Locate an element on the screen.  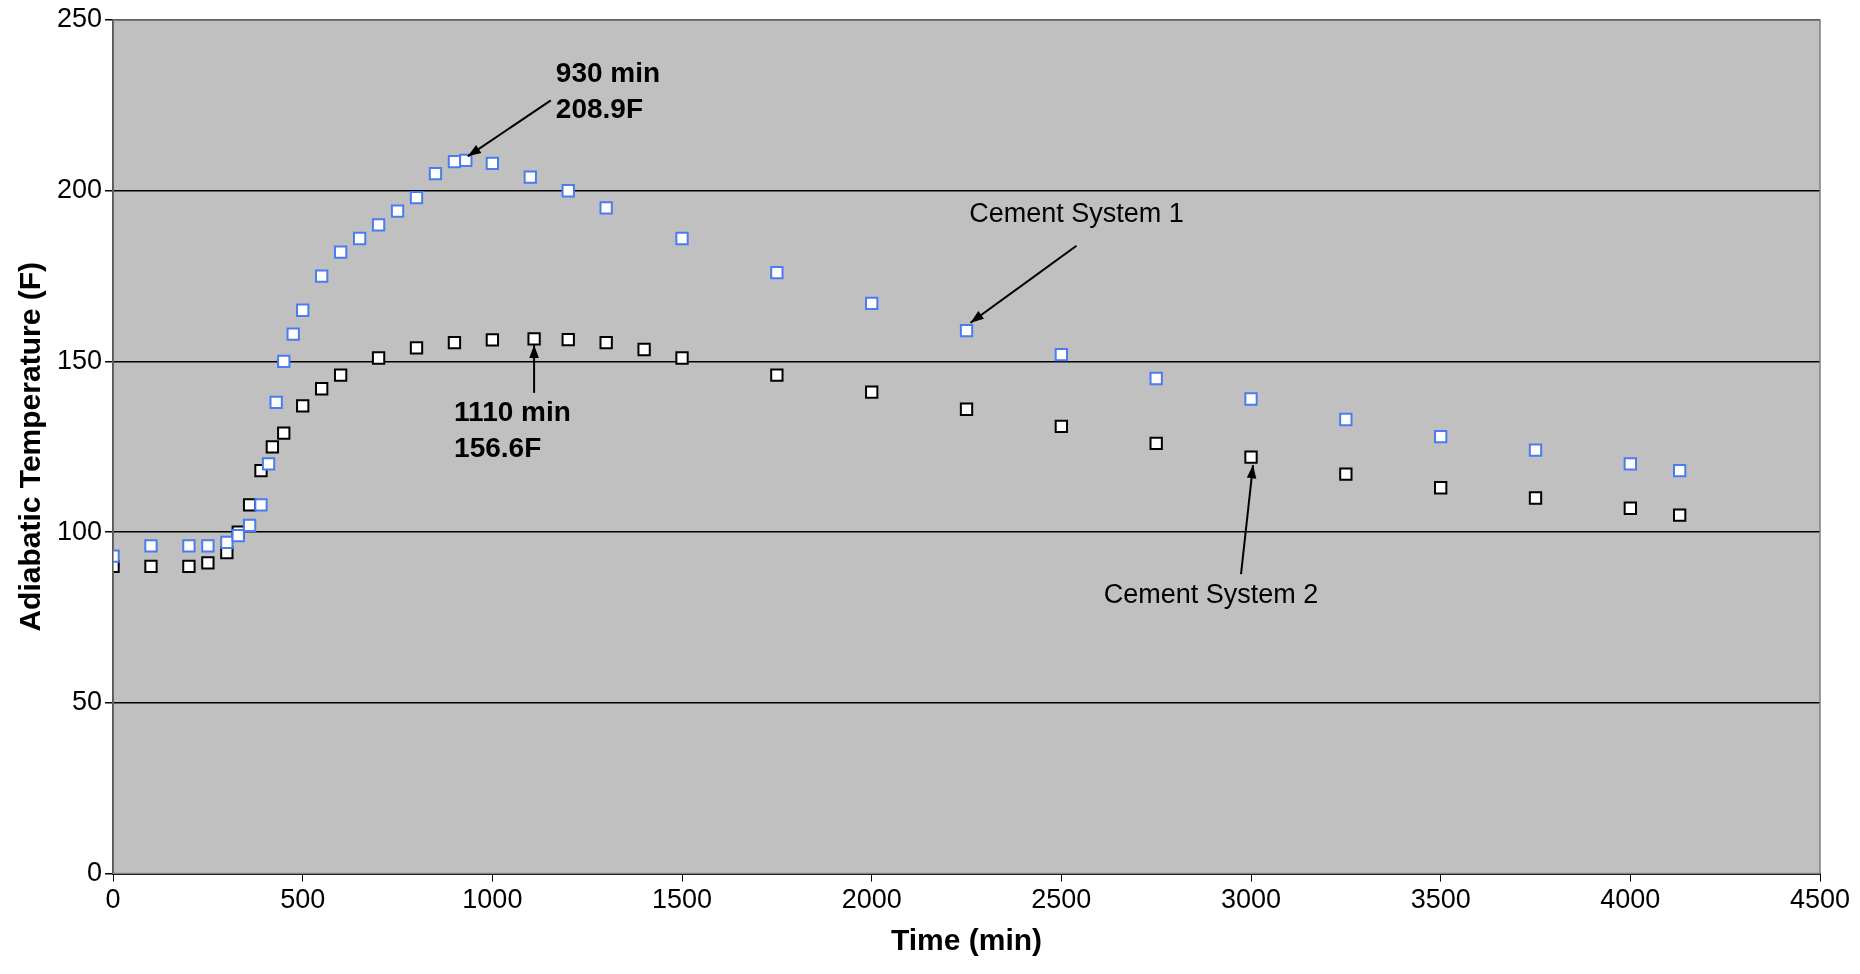
x-tick-label: 500 is located at coordinates (303, 899).